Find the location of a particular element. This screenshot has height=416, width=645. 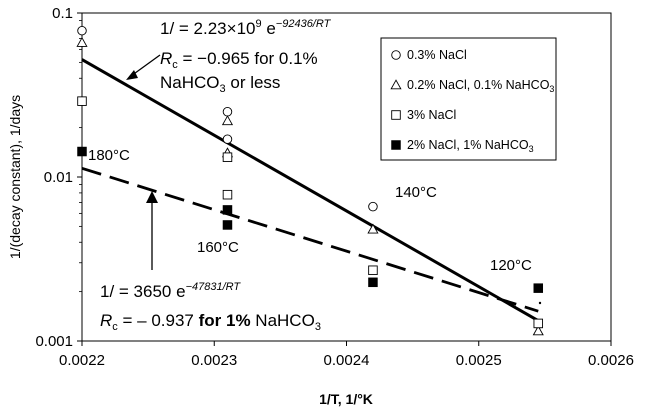

x-tick-label: 0.0023 is located at coordinates (214, 360).